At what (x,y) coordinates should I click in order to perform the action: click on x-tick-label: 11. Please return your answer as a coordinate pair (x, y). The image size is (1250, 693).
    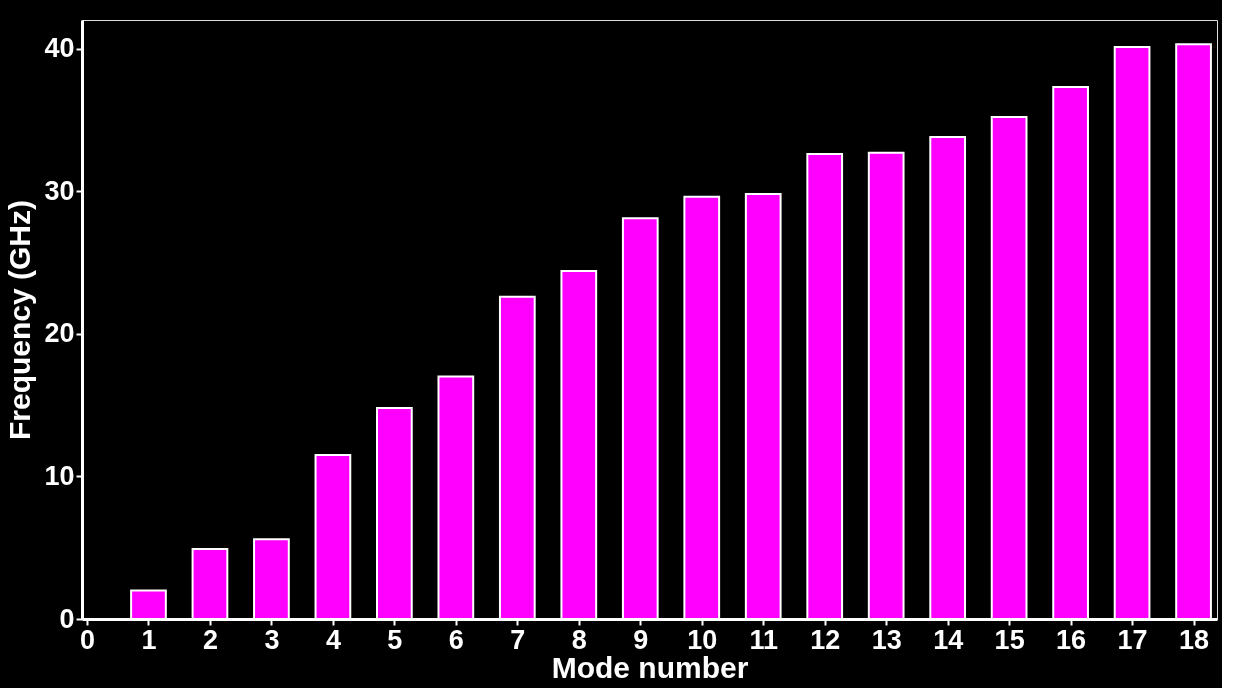
    Looking at the image, I should click on (763, 639).